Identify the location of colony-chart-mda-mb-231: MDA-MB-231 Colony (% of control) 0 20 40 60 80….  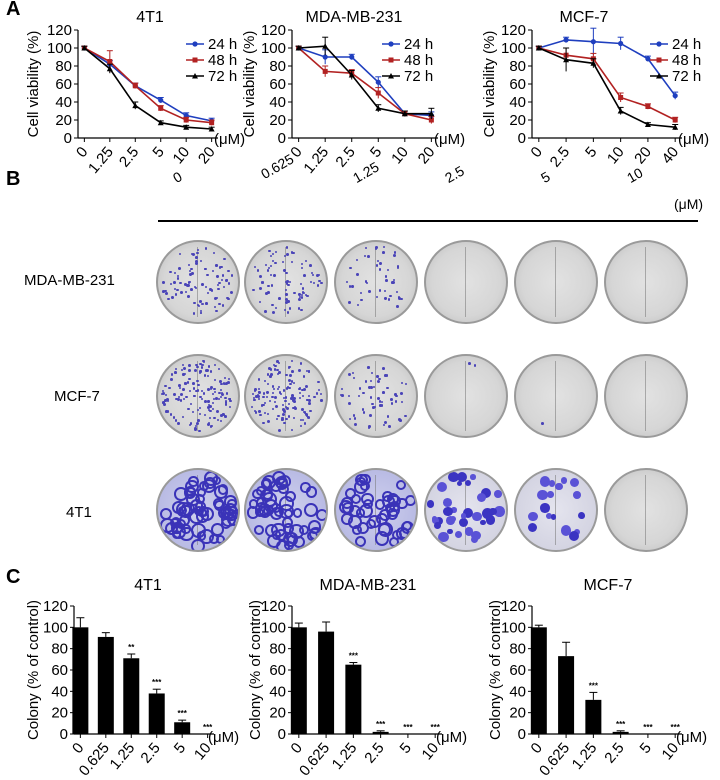
(357, 678).